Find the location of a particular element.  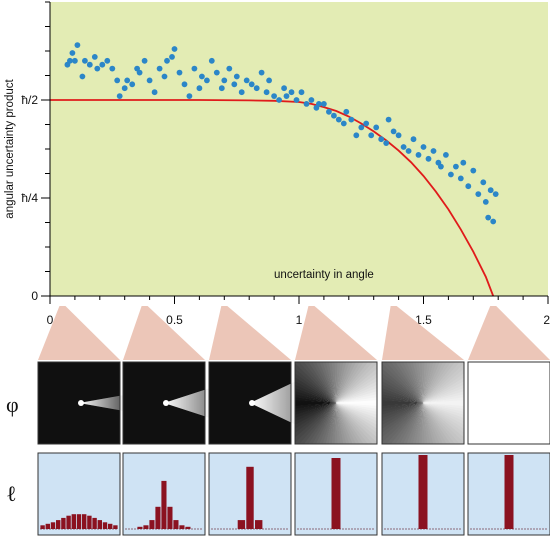

x-tick-label: 0 is located at coordinates (50, 320).